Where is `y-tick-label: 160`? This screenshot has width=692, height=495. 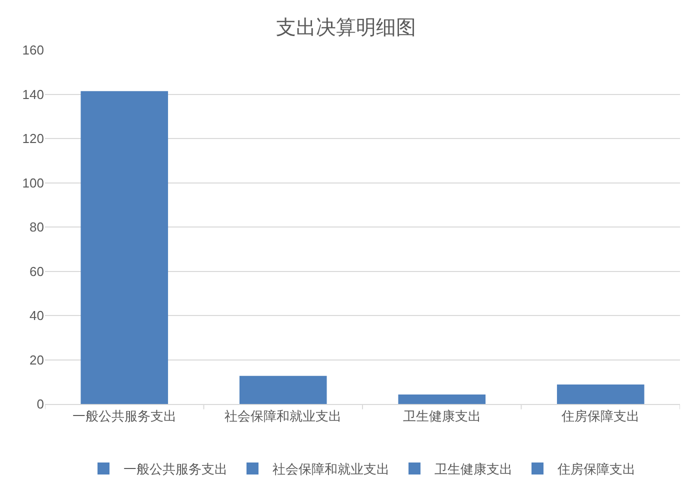 y-tick-label: 160 is located at coordinates (33, 50).